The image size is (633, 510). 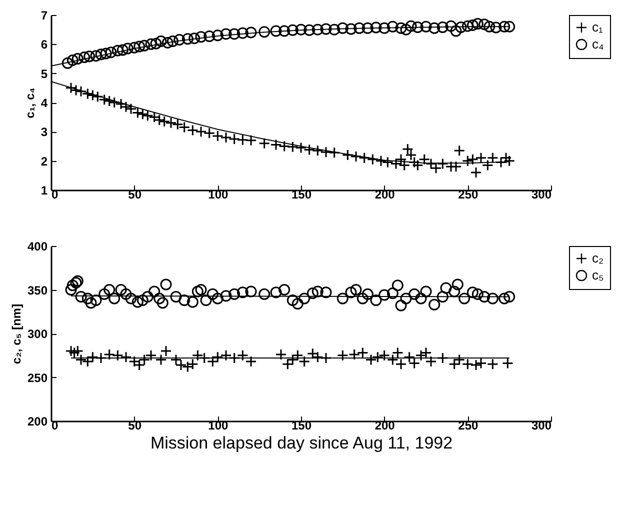 I want to click on y-tick-label: 3, so click(x=44, y=132).